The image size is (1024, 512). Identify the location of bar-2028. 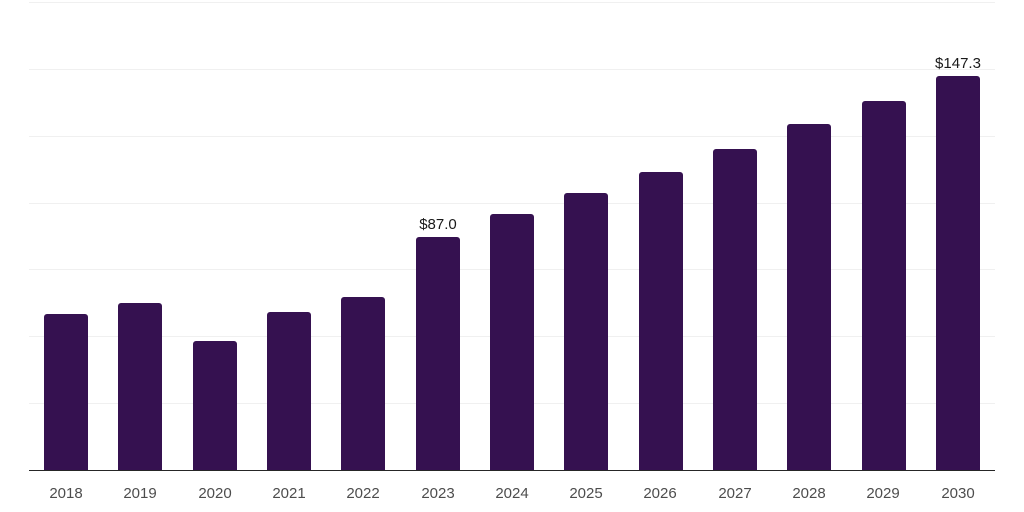
(809, 297).